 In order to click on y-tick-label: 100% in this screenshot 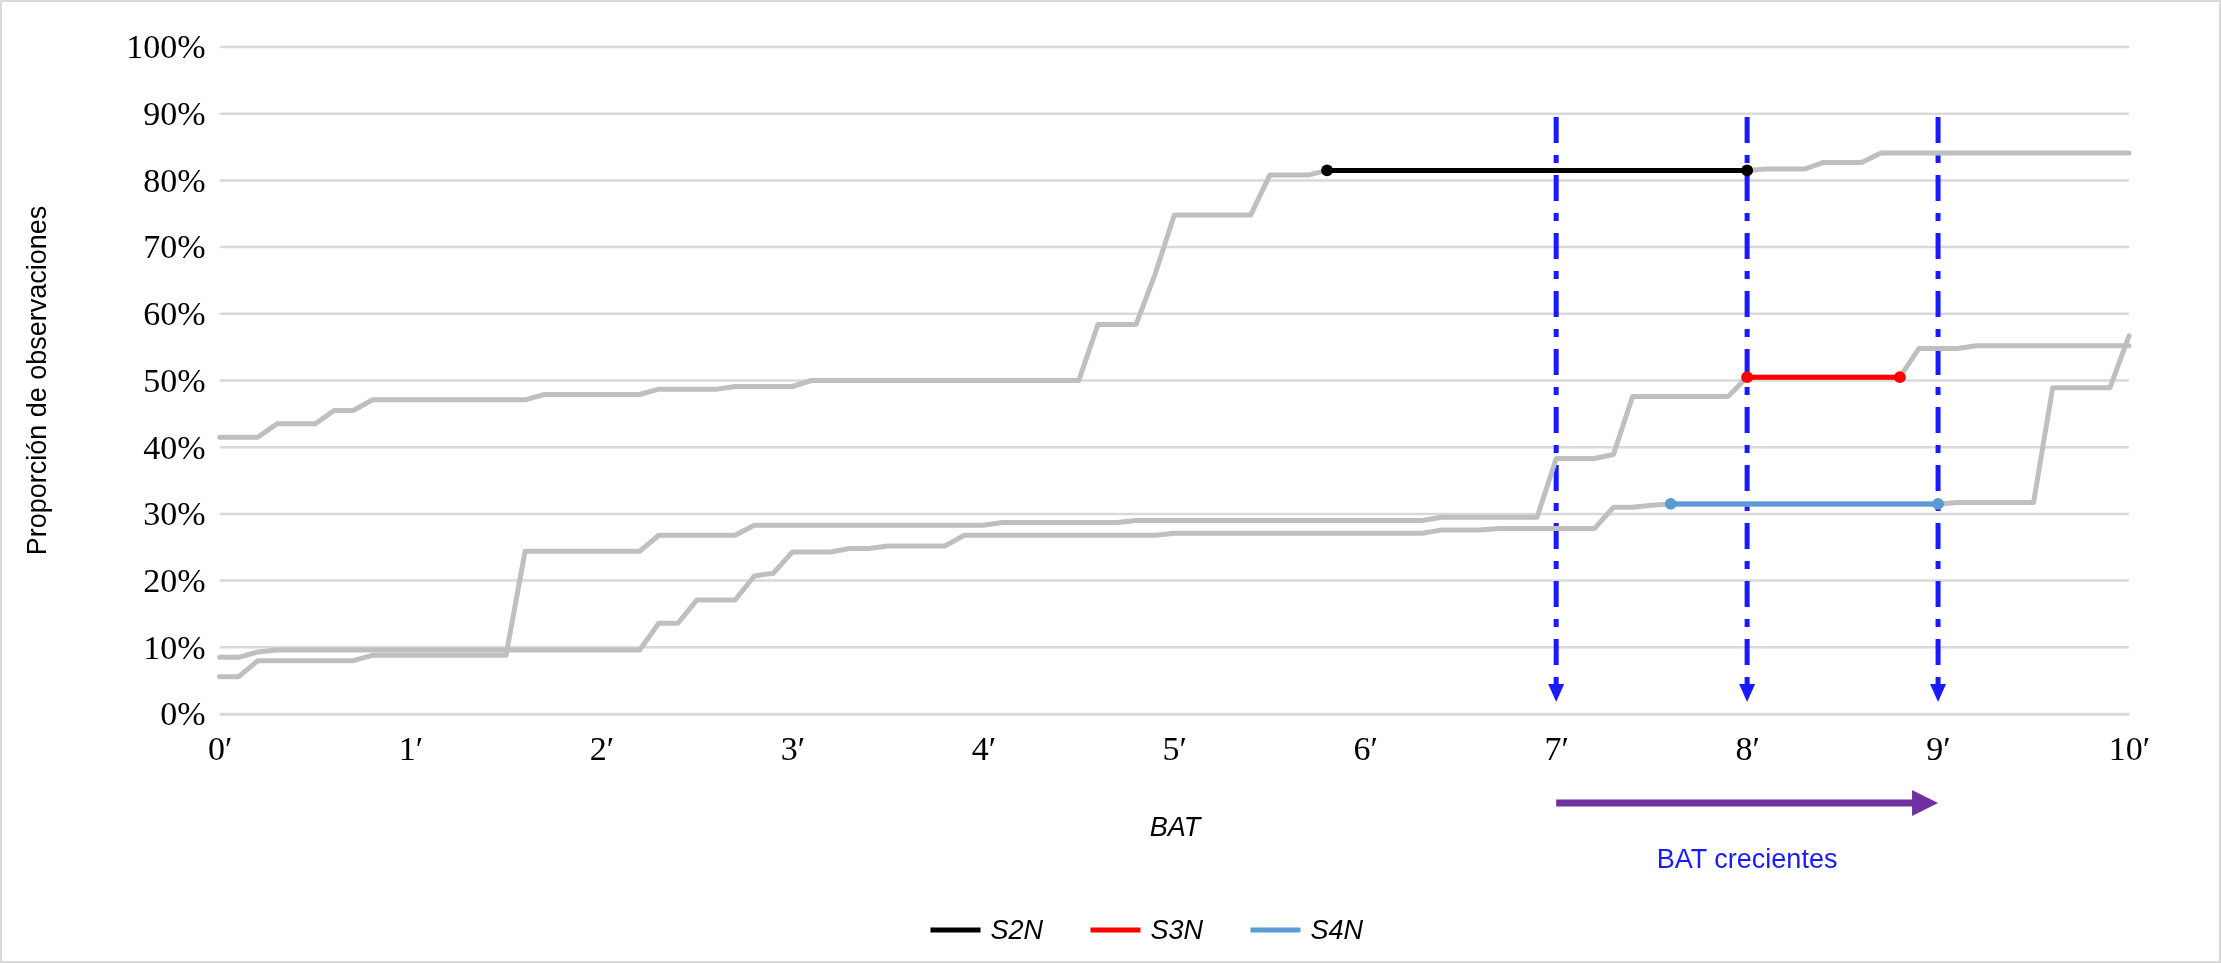, I will do `click(166, 47)`.